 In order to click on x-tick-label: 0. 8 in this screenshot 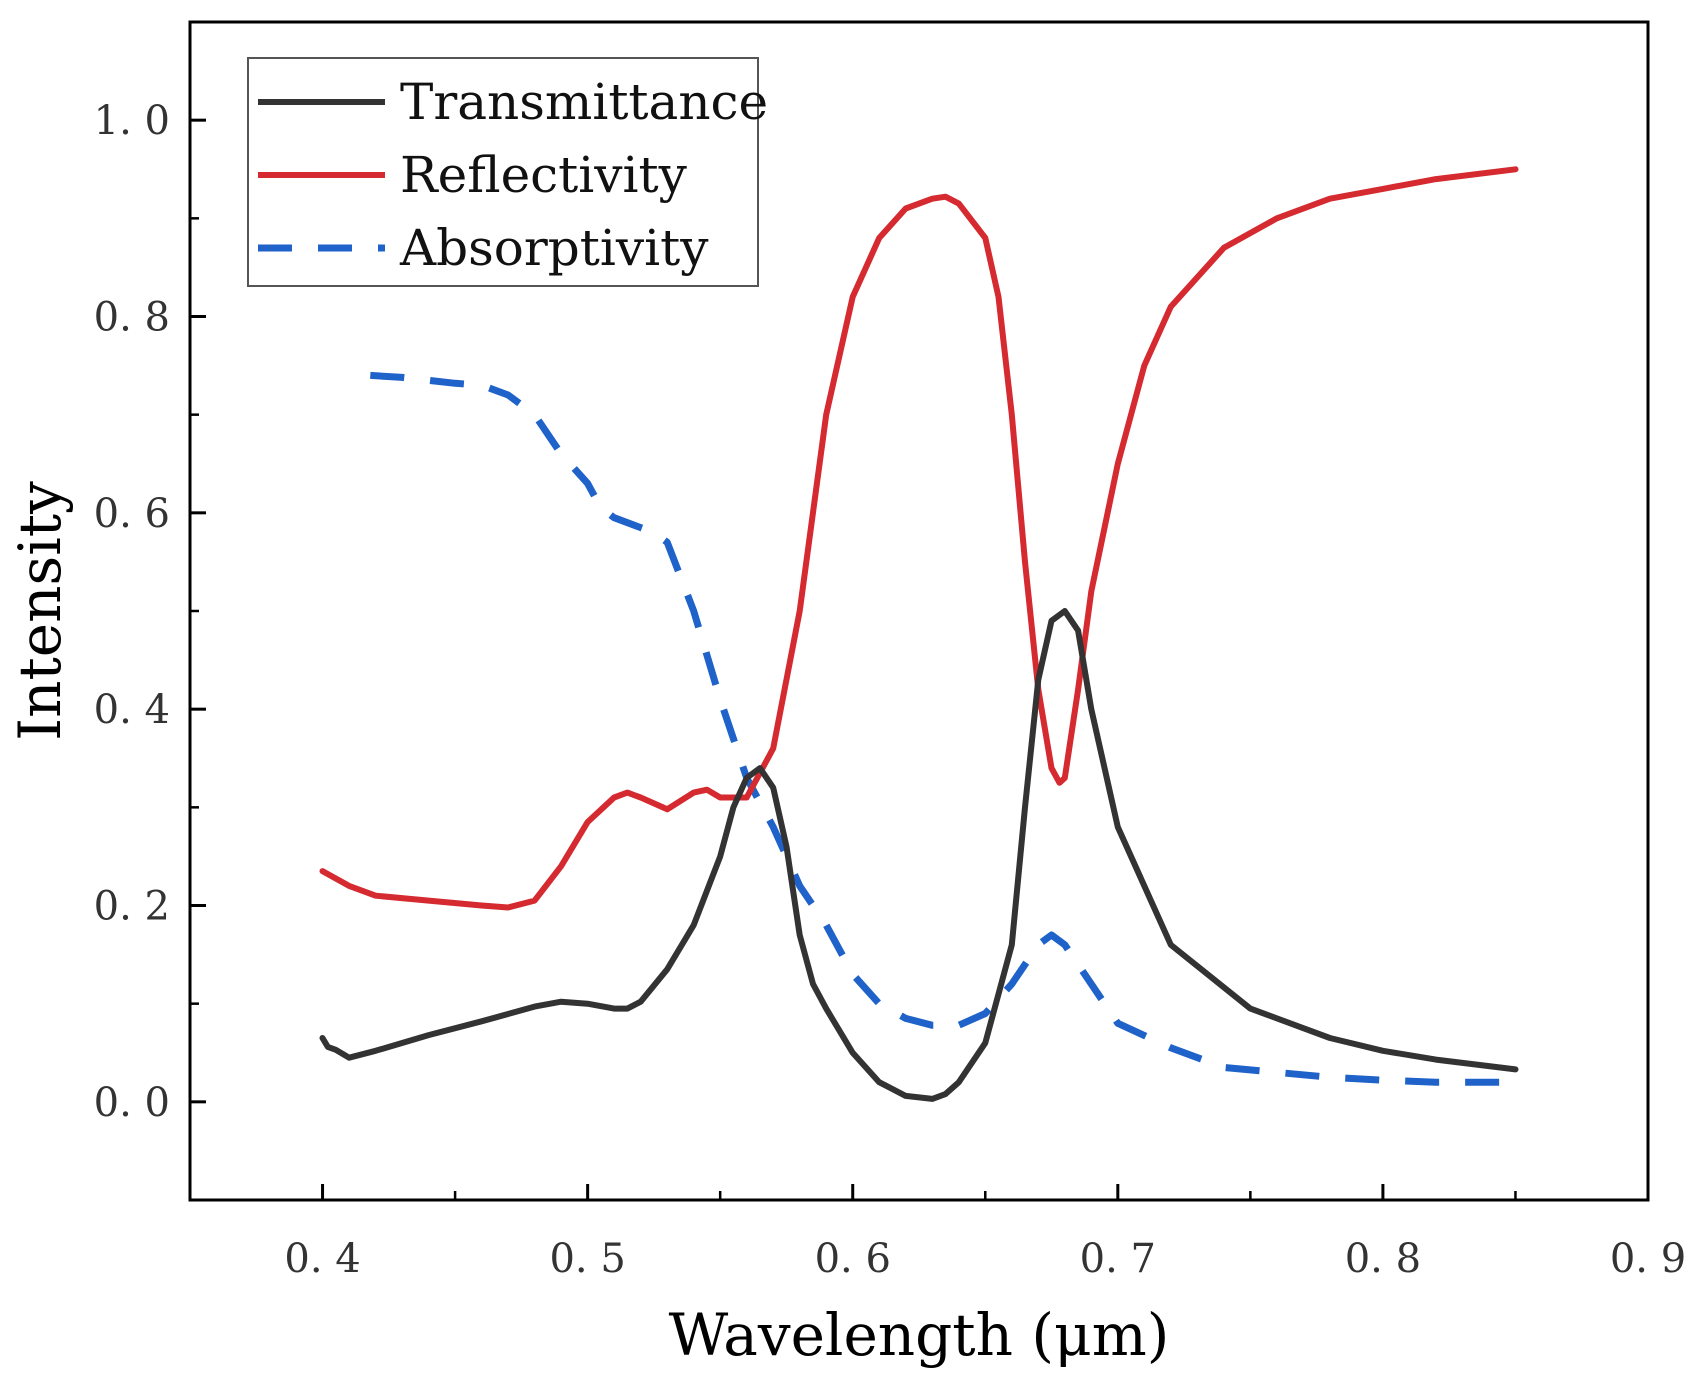, I will do `click(1383, 1259)`.